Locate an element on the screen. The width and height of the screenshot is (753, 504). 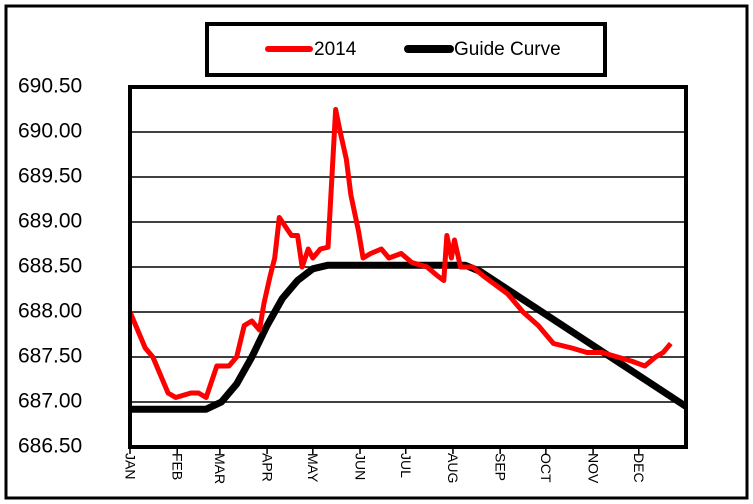
legend-label: 2014 is located at coordinates (335, 49).